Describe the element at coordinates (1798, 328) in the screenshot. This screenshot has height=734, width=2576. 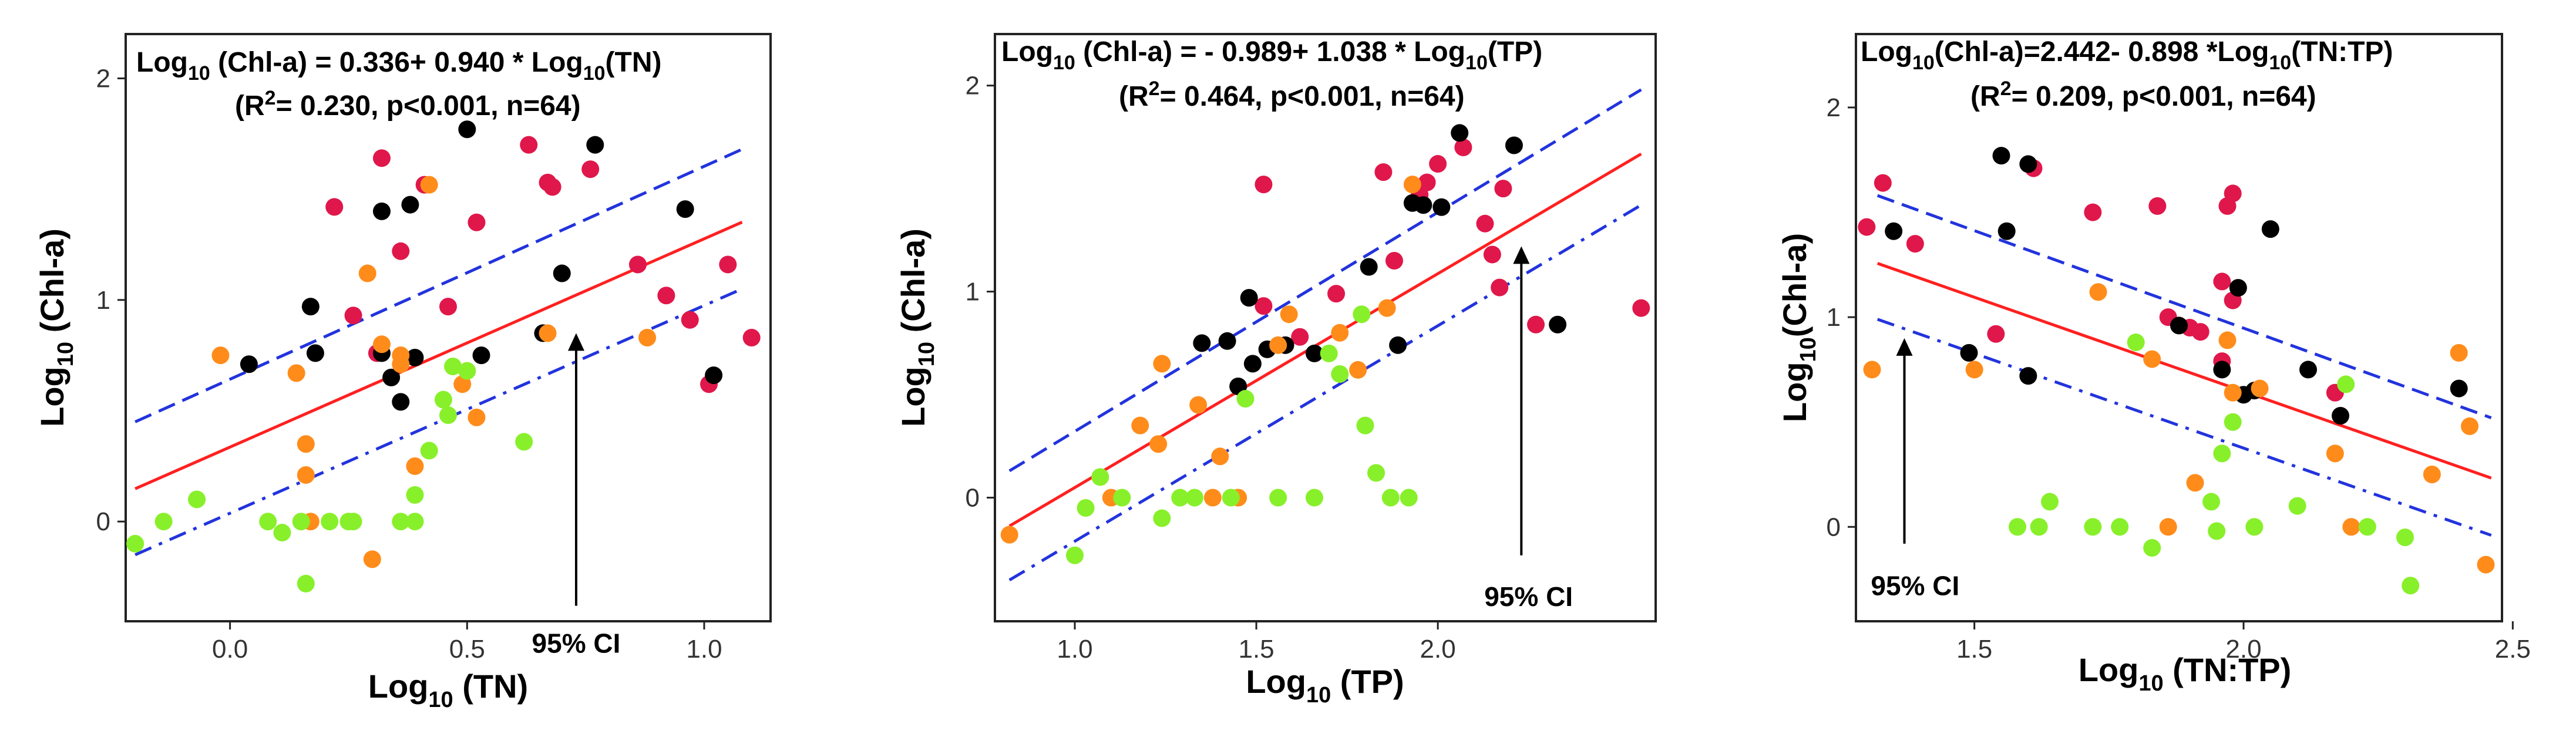
I see `y-axis-label: Log10(Chl-a)` at that location.